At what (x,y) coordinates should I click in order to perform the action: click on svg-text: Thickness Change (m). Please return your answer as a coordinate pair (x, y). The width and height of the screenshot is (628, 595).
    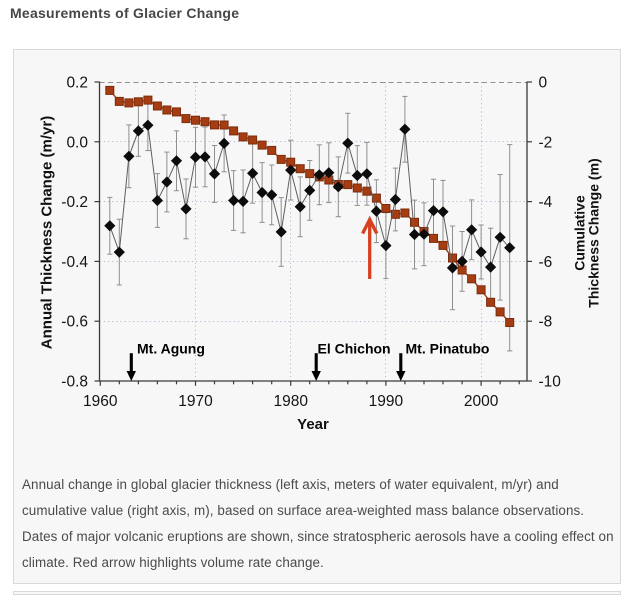
    Looking at the image, I should click on (594, 232).